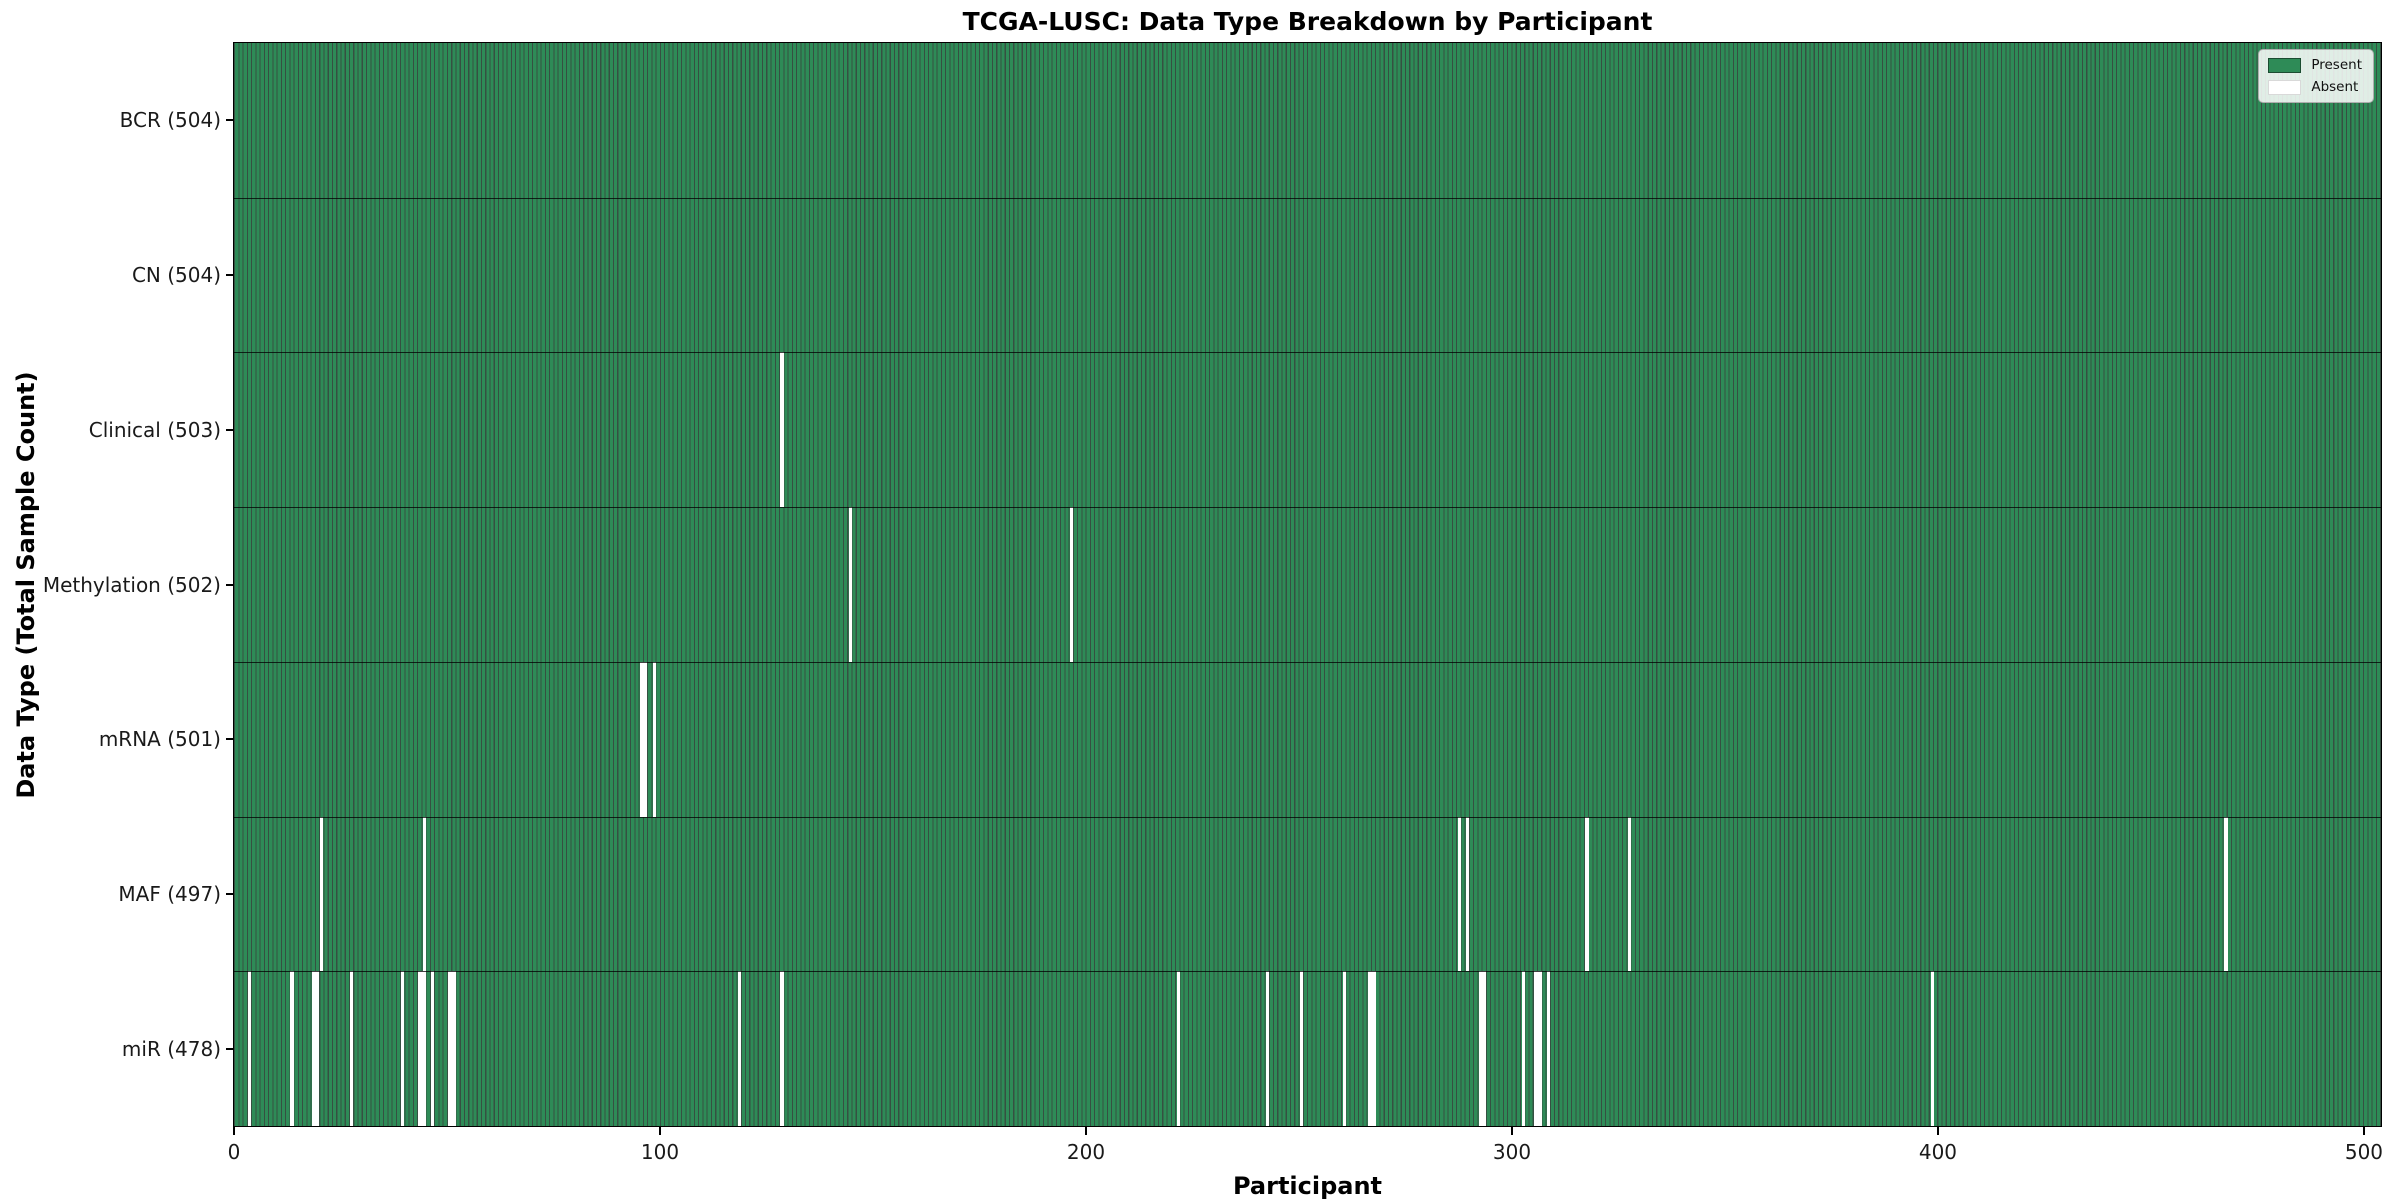 The height and width of the screenshot is (1200, 2400). Describe the element at coordinates (1938, 1152) in the screenshot. I see `xtick-label: 400` at that location.